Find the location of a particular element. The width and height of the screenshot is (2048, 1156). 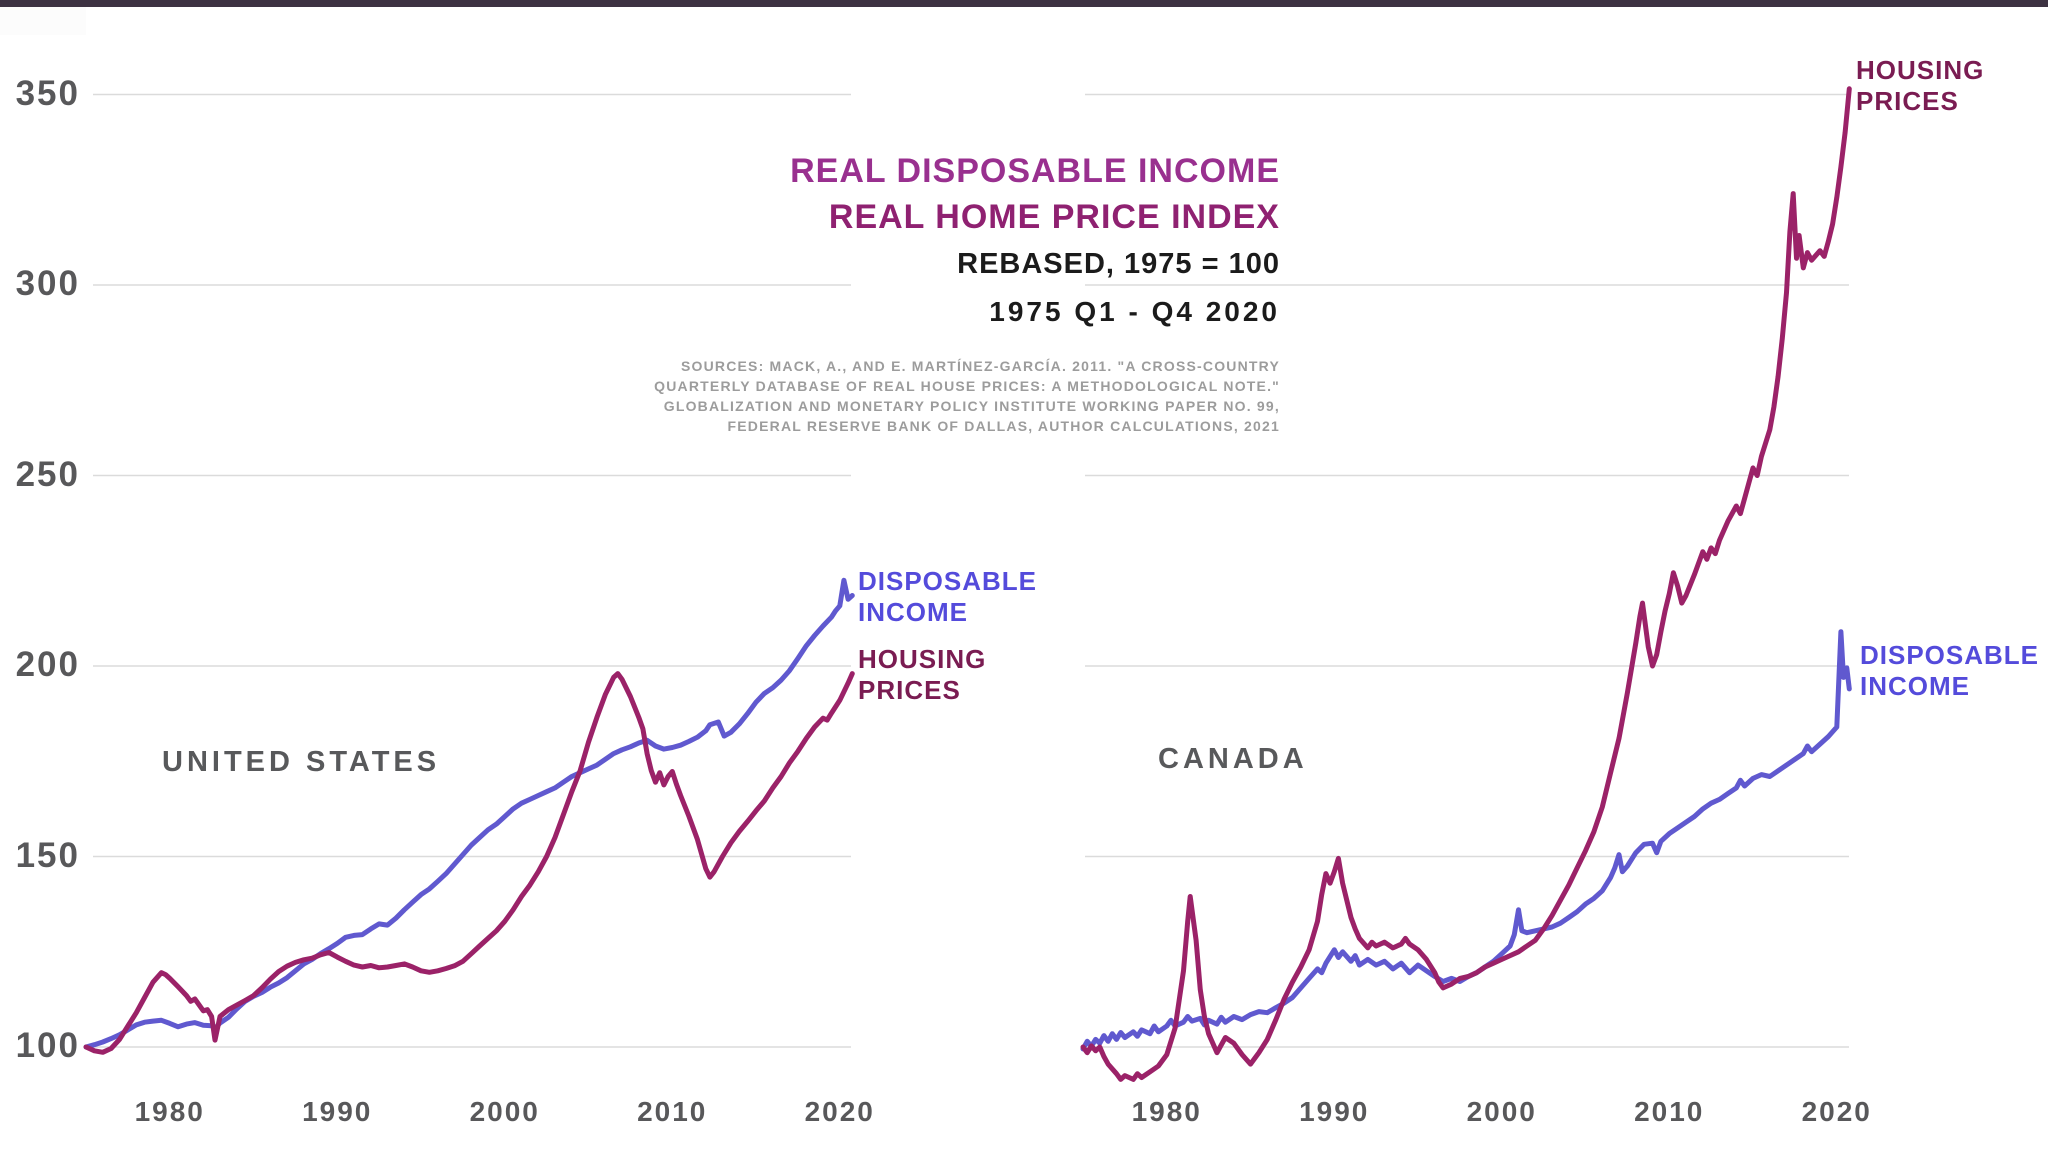

ca-disposable-income-label-line1: DISPOSABLE is located at coordinates (1950, 655).